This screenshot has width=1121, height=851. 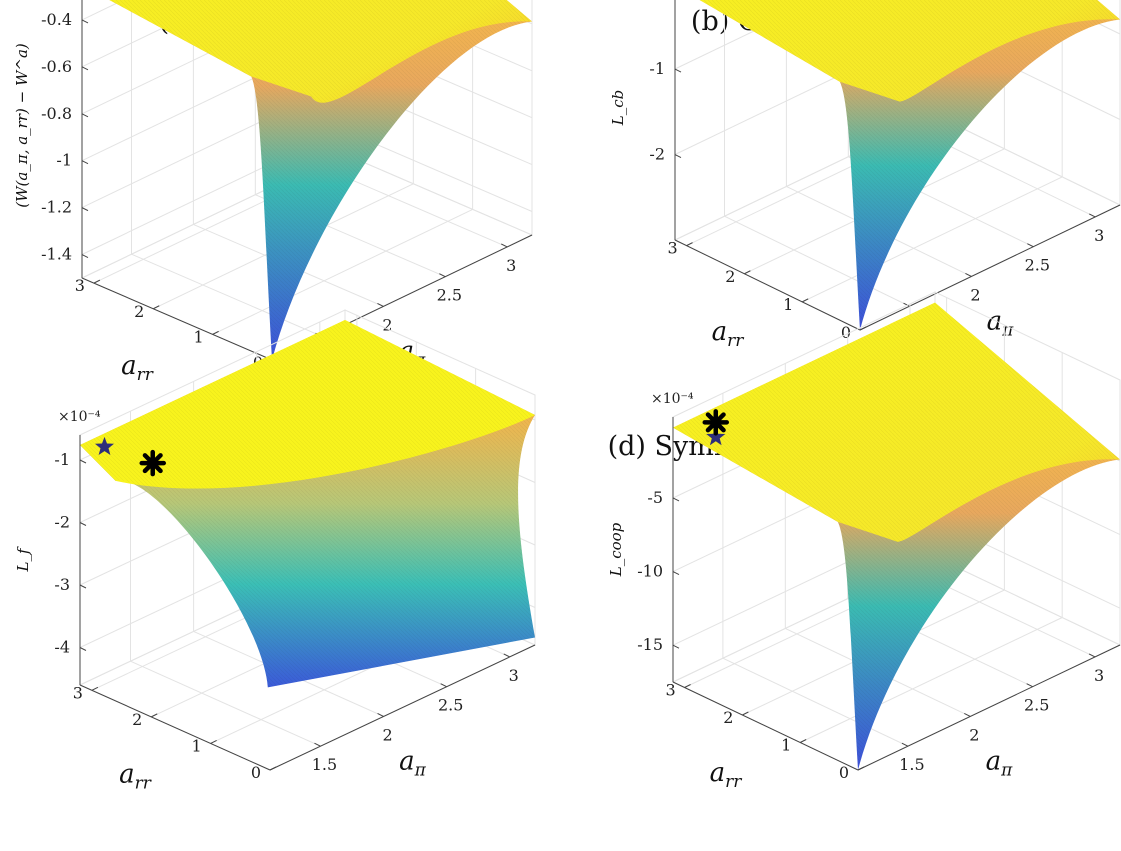 What do you see at coordinates (650, 644) in the screenshot?
I see `z-tick-label: -15` at bounding box center [650, 644].